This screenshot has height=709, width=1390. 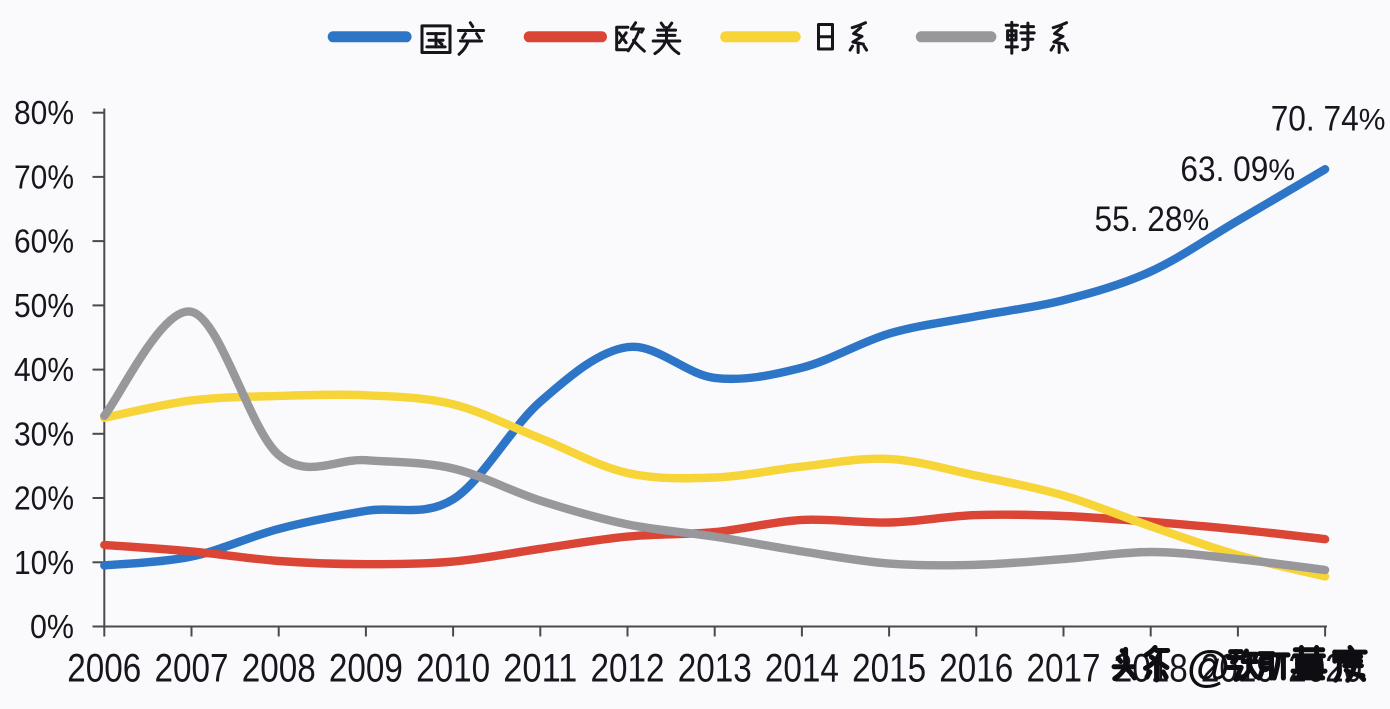 What do you see at coordinates (44, 306) in the screenshot?
I see `svg-text: 50%` at bounding box center [44, 306].